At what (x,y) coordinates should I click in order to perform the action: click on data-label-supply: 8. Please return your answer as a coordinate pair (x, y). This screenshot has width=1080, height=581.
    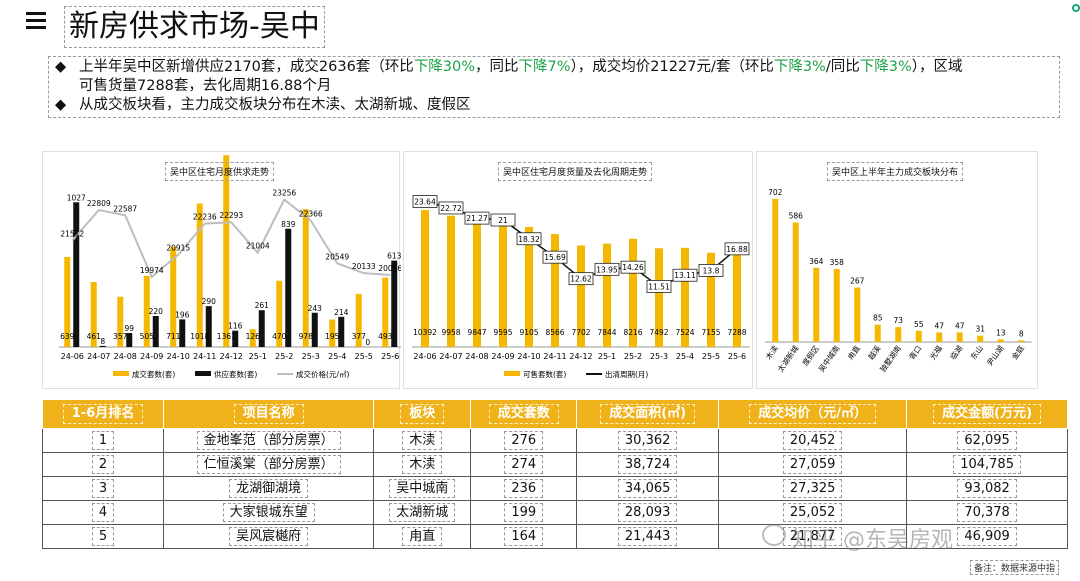
    Looking at the image, I should click on (102, 341).